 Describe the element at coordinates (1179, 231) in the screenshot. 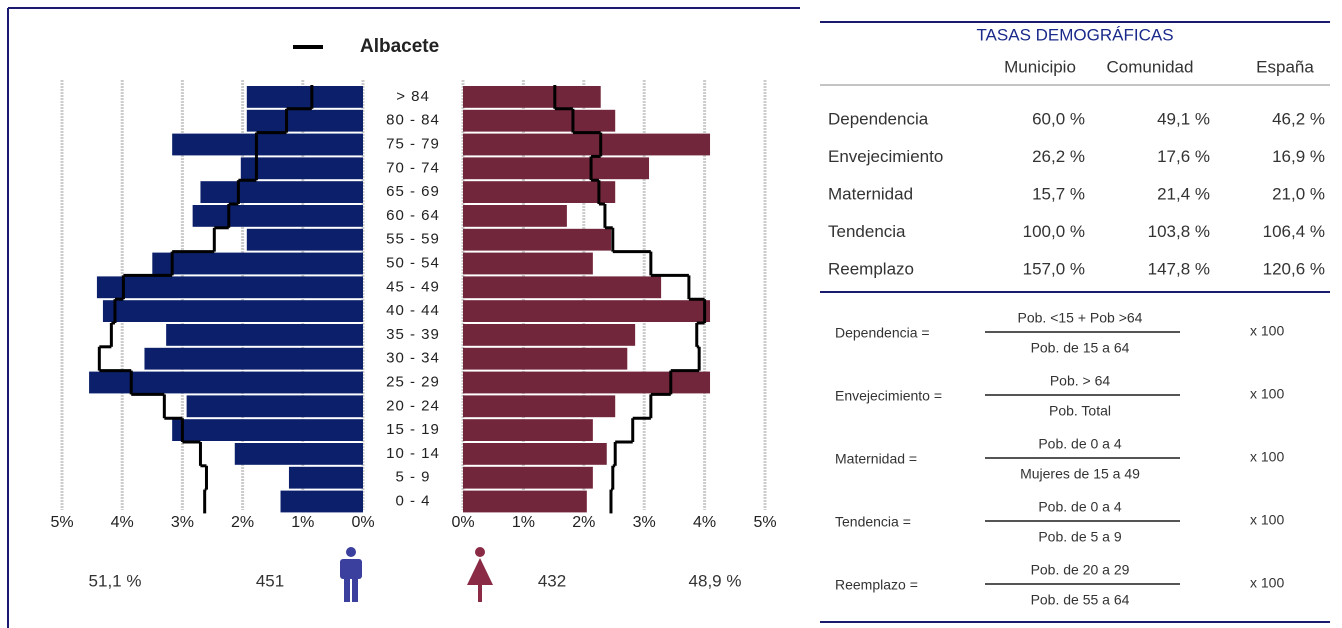

I see `table-value: 103,8 %` at that location.